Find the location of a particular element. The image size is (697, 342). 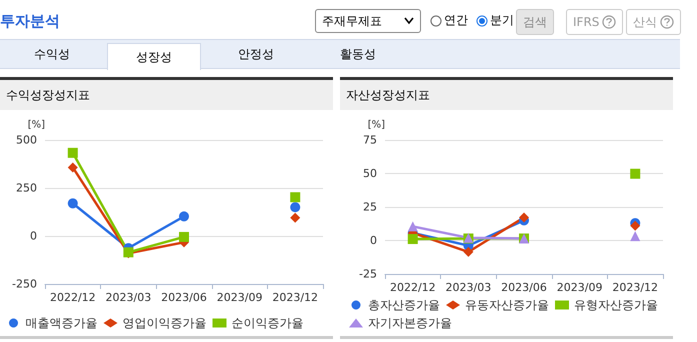

text: 투자분석 is located at coordinates (30, 21).